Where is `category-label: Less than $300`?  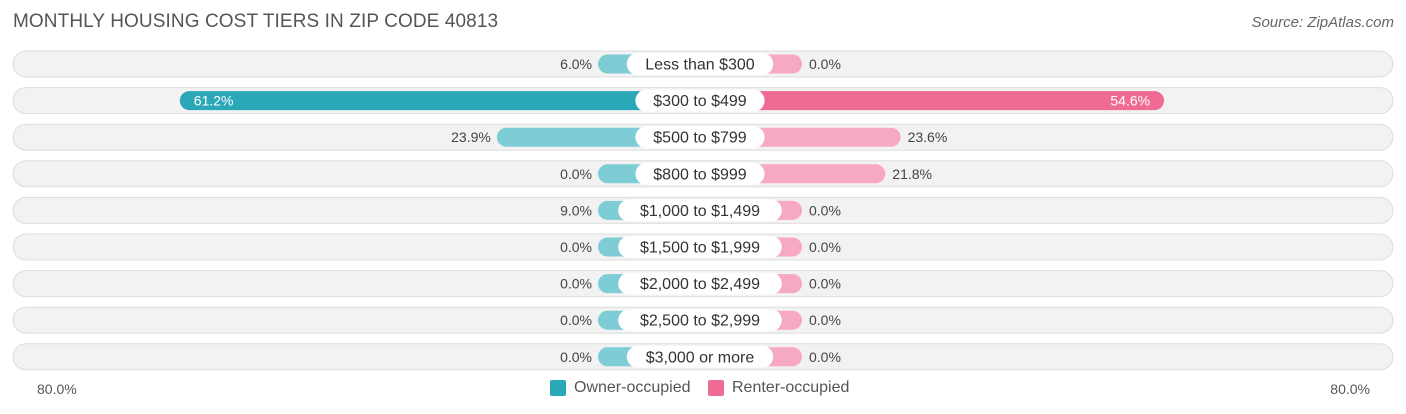
category-label: Less than $300 is located at coordinates (700, 65).